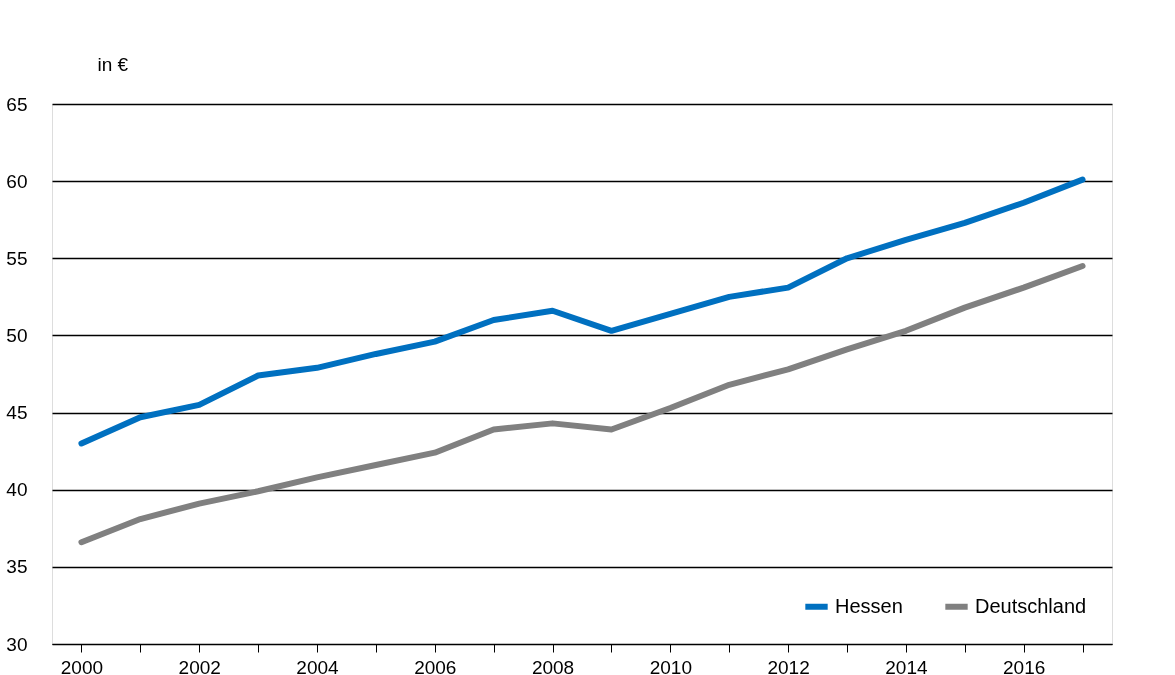 The image size is (1175, 675). I want to click on y-tick-label: 35, so click(17, 567).